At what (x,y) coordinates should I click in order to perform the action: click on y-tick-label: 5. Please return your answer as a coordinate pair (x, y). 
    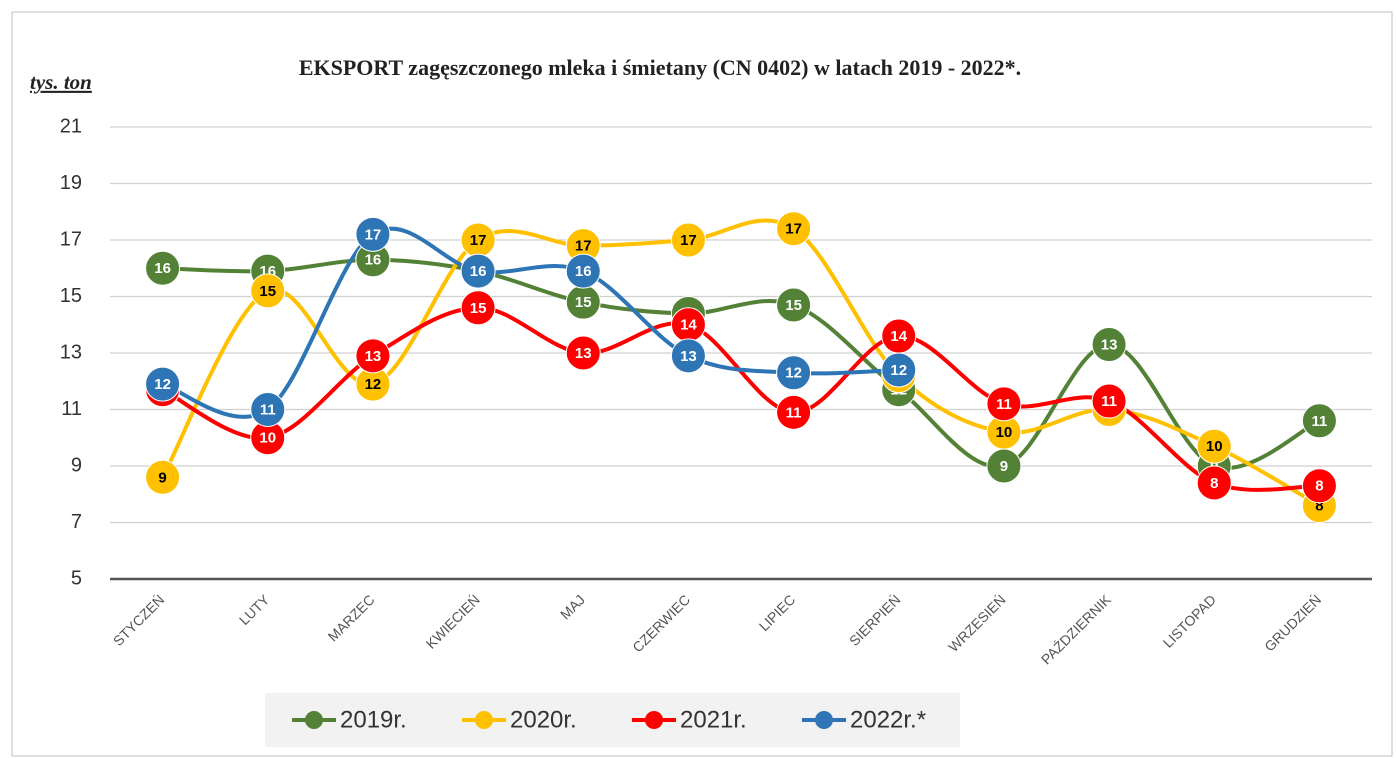
    Looking at the image, I should click on (76, 578).